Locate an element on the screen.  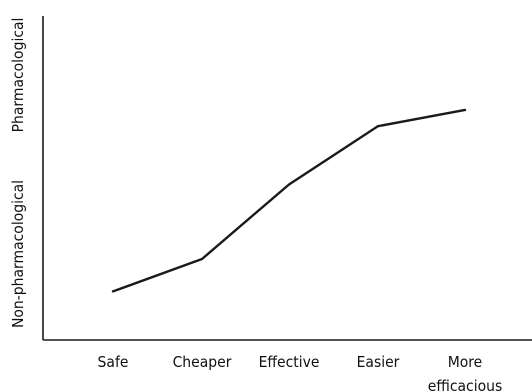
x-tick-label-3: Effective is located at coordinates (289, 362).